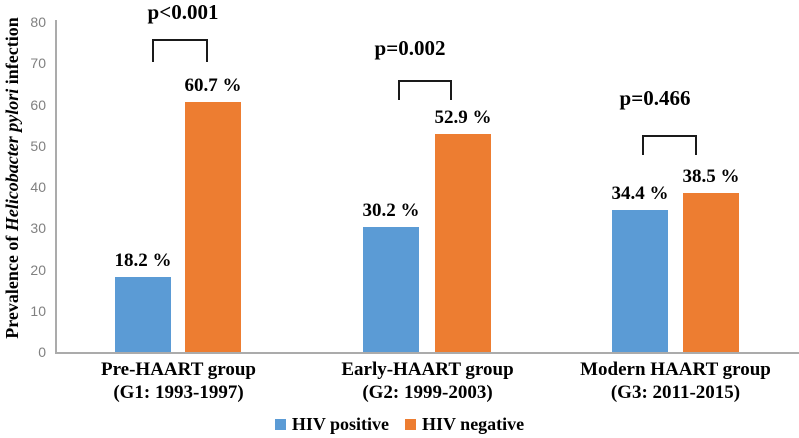 The image size is (799, 438). What do you see at coordinates (38, 187) in the screenshot?
I see `y-tick-label-40: 40` at bounding box center [38, 187].